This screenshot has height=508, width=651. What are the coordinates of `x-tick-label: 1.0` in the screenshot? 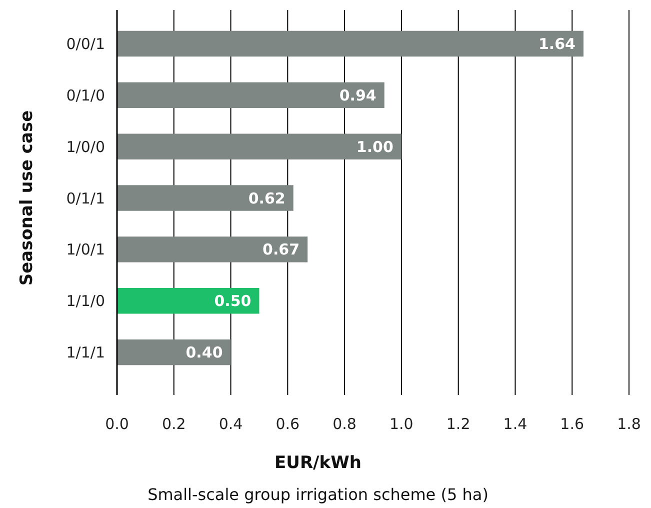 It's located at (402, 424).